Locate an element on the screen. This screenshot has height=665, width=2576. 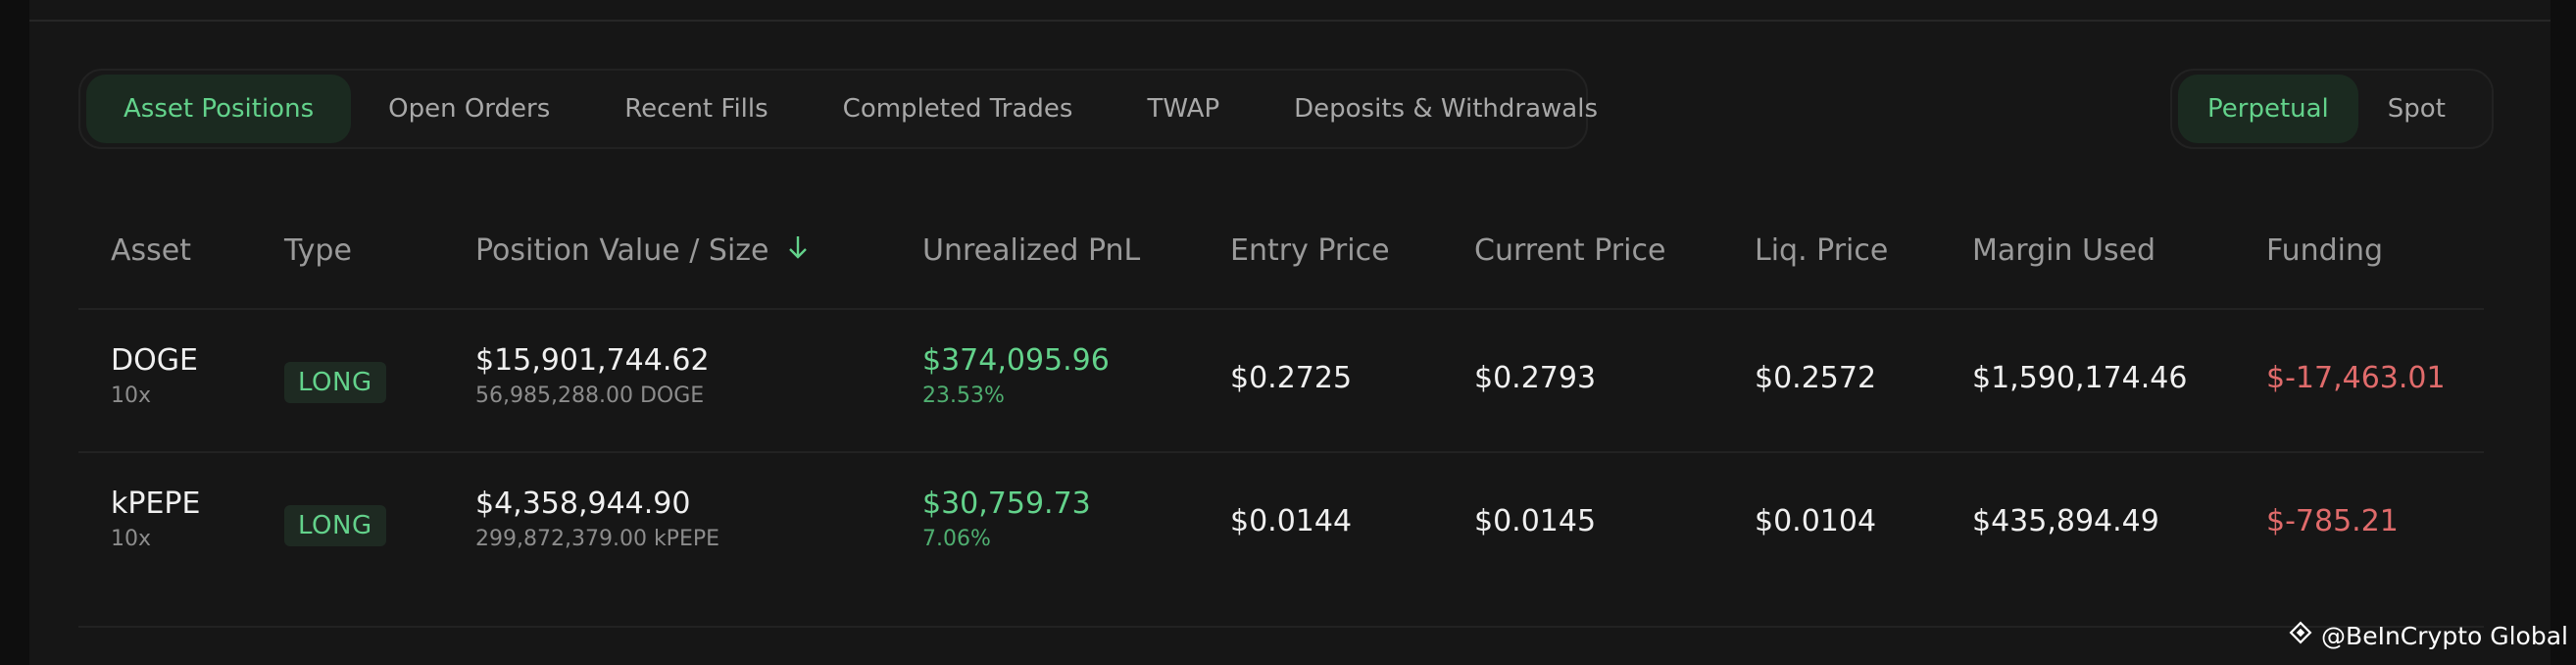
pnl-value: $374,095.96 is located at coordinates (1016, 360).